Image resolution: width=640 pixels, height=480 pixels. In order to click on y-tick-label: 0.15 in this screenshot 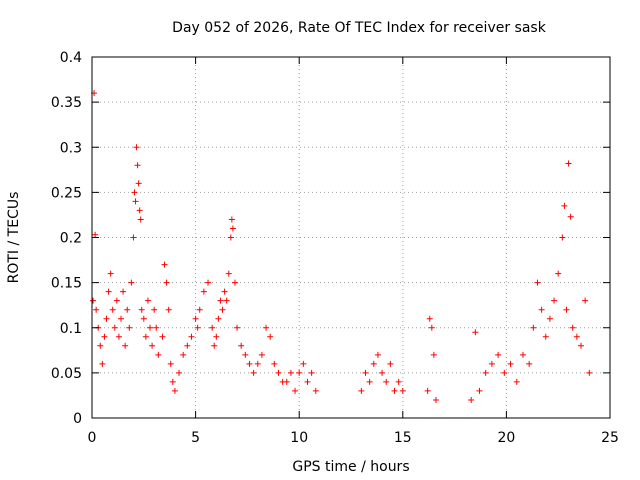, I will do `click(66, 284)`.